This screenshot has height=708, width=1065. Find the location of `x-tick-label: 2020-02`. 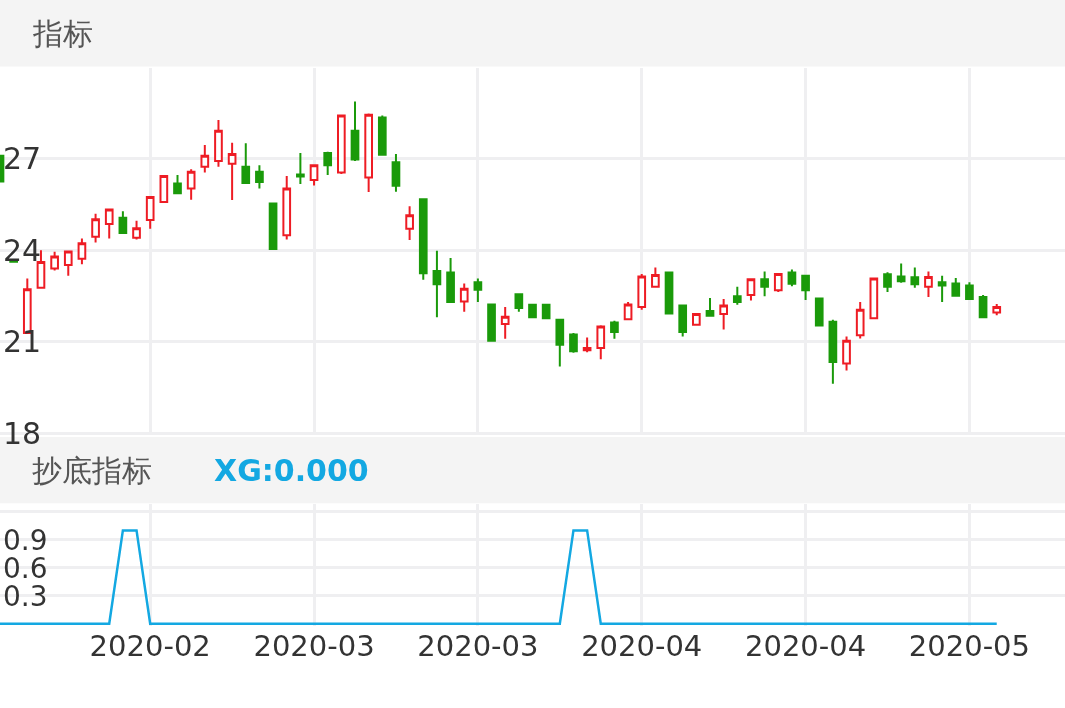

x-tick-label: 2020-02 is located at coordinates (150, 645).